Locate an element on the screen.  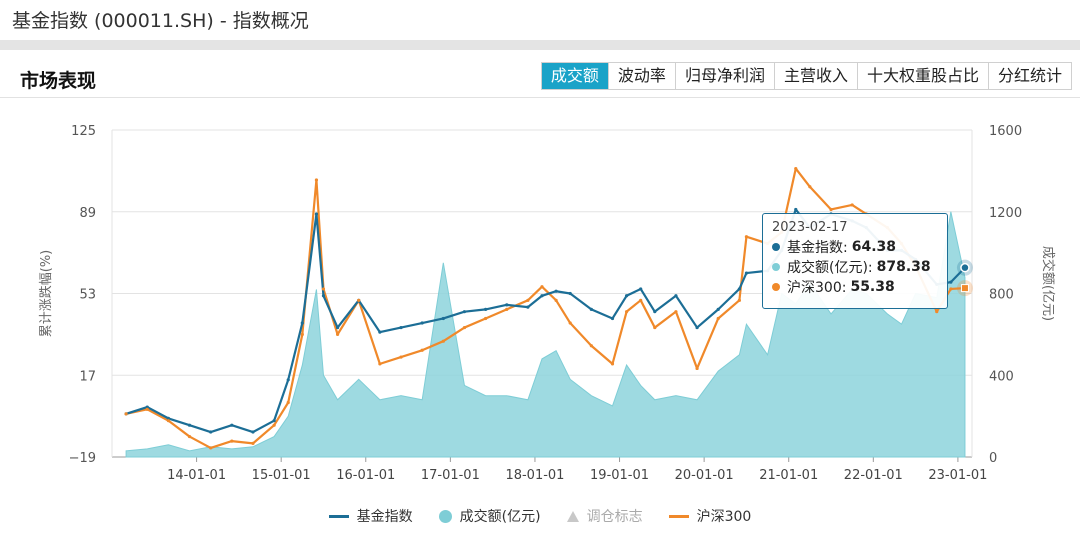
legend-fund-index: 基金指数 is located at coordinates (370, 516).